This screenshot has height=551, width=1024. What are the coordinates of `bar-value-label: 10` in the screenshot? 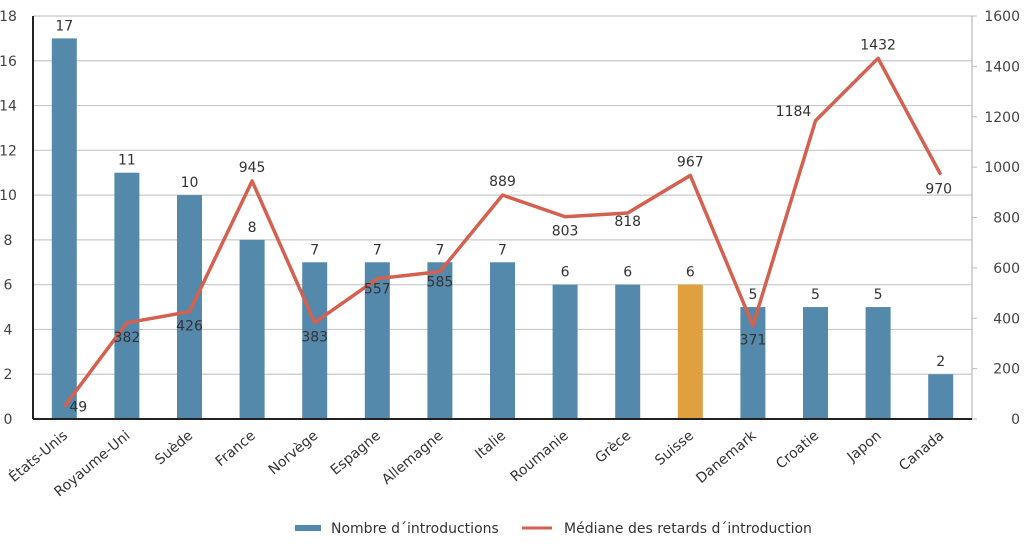 It's located at (190, 183).